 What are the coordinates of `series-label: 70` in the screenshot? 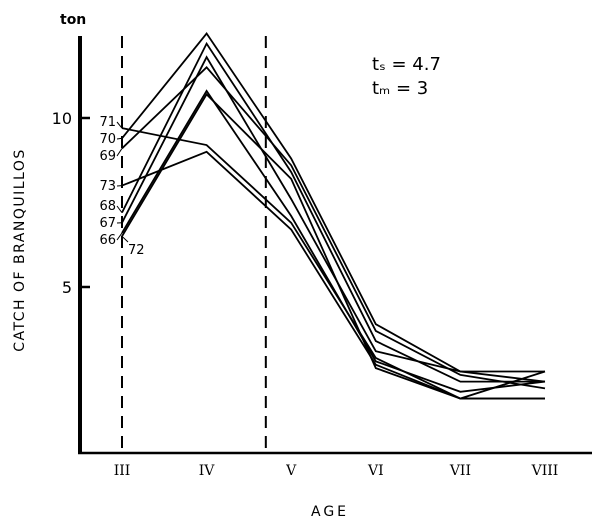 It's located at (107, 139).